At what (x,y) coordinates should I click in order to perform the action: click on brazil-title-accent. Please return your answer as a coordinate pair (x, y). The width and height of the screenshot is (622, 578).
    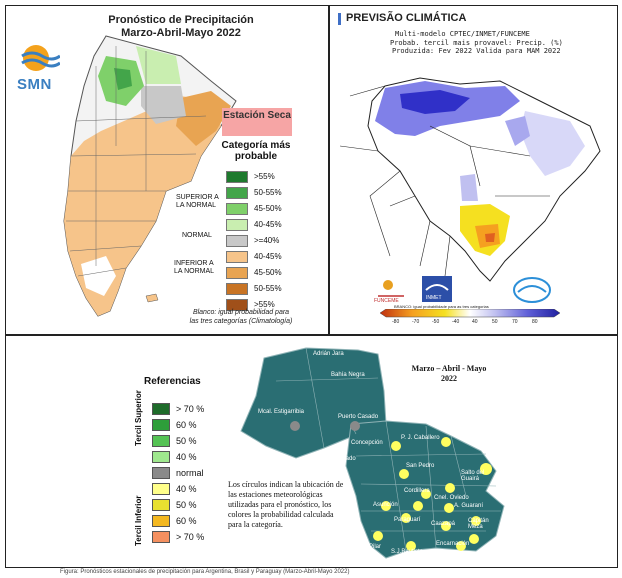
    Looking at the image, I should click on (339, 19).